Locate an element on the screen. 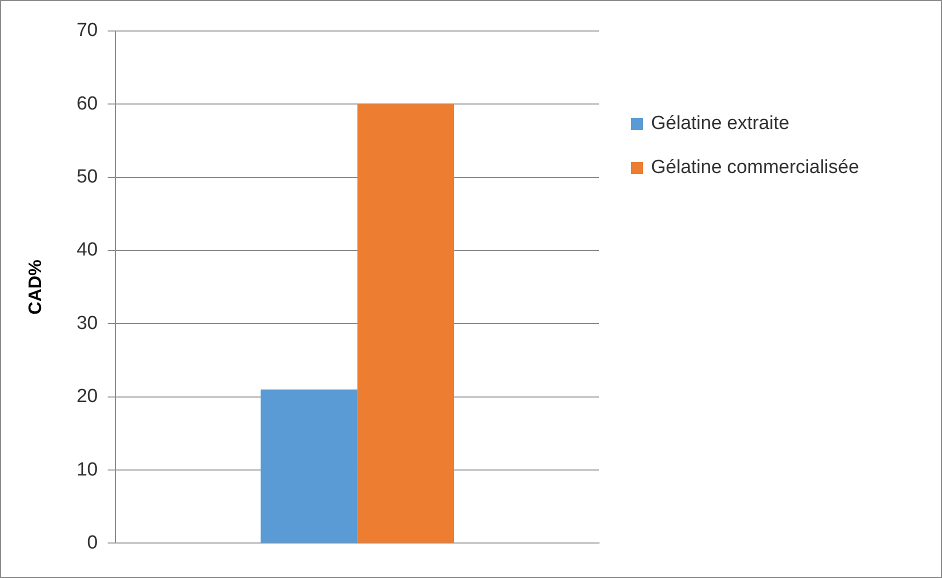  y-tick-label: 30 is located at coordinates (87, 323).